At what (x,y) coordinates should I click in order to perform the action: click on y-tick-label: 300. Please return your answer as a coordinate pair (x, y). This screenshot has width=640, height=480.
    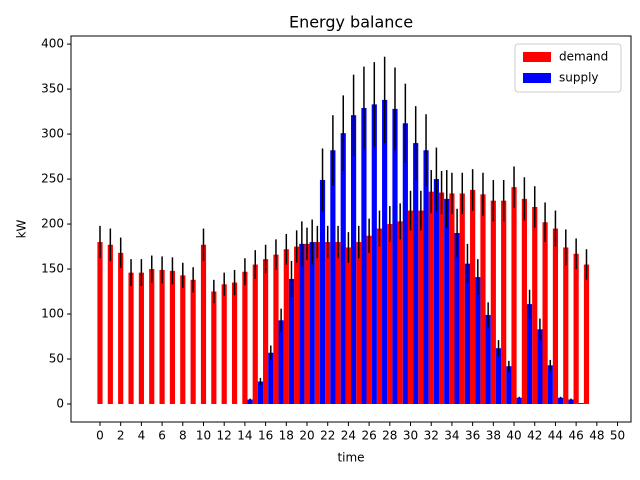
    Looking at the image, I should click on (52, 134).